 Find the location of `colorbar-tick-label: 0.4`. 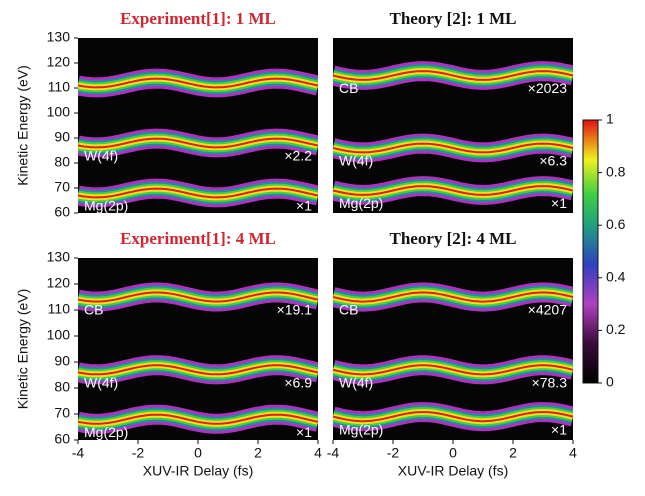

colorbar-tick-label: 0.4 is located at coordinates (616, 277).